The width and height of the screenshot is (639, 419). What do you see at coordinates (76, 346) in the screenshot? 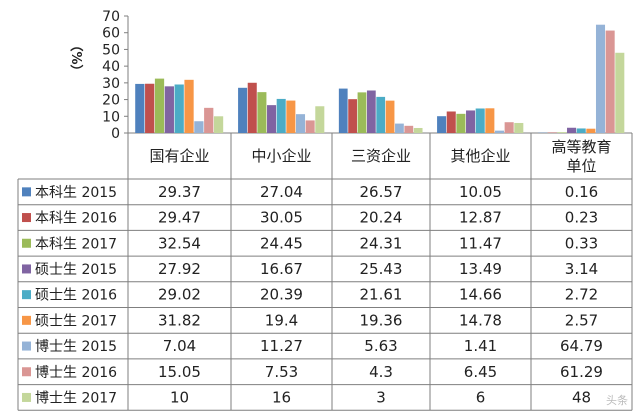
I see `series-name: 博士生 2015` at bounding box center [76, 346].